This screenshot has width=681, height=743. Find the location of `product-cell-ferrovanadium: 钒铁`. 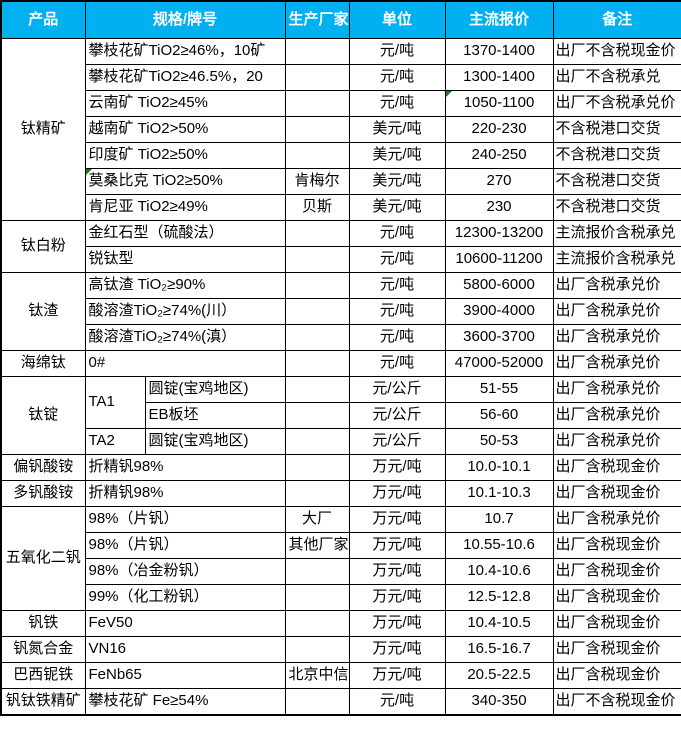

product-cell-ferrovanadium: 钒铁 is located at coordinates (43, 623).